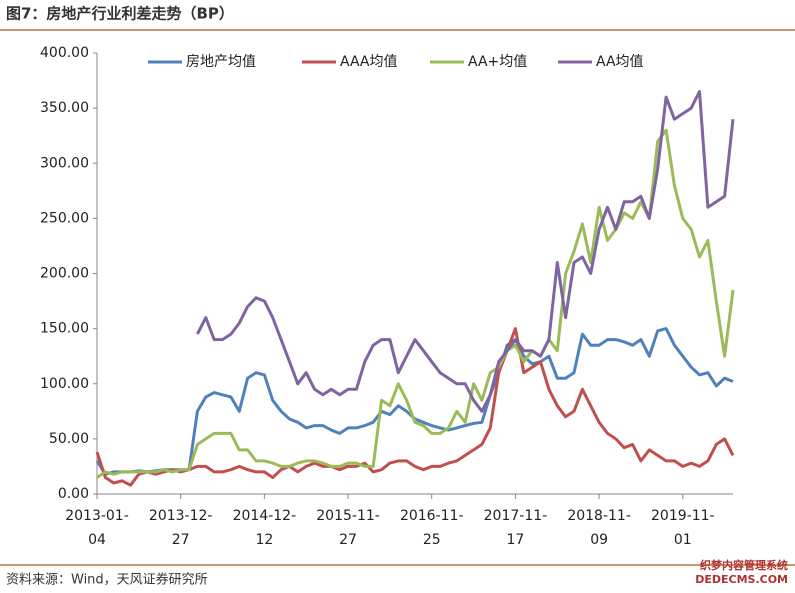  What do you see at coordinates (599, 528) in the screenshot?
I see `x-tick-label: 2018-11-09` at bounding box center [599, 528].